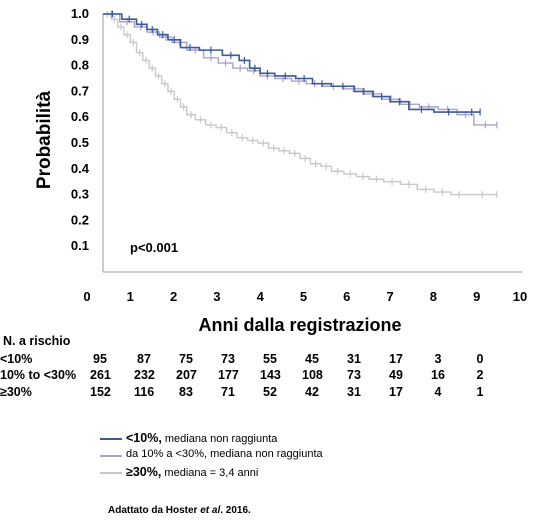  I want to click on x-tick-label: 4, so click(261, 296).